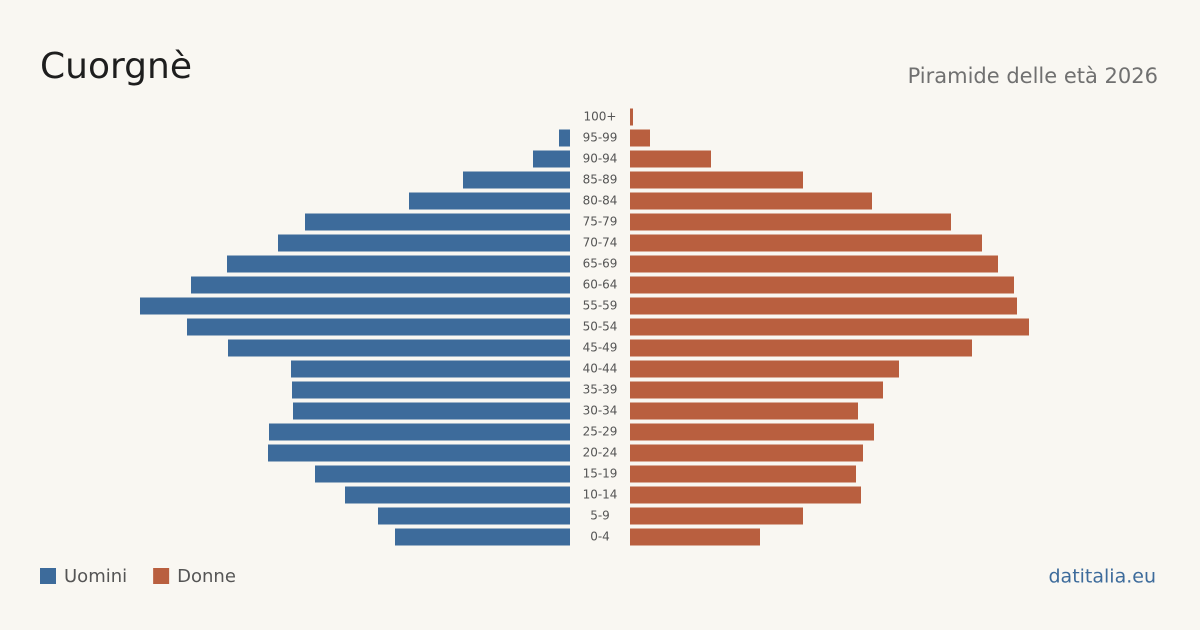  I want to click on age-label: 85-89, so click(600, 180).